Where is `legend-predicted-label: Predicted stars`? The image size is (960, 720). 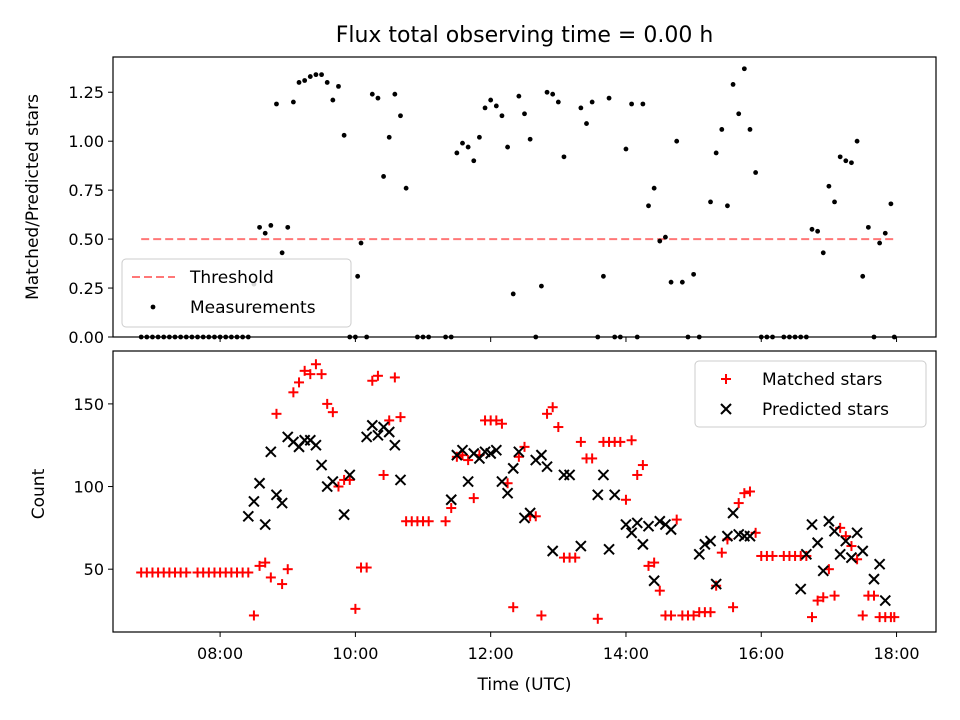 legend-predicted-label: Predicted stars is located at coordinates (825, 410).